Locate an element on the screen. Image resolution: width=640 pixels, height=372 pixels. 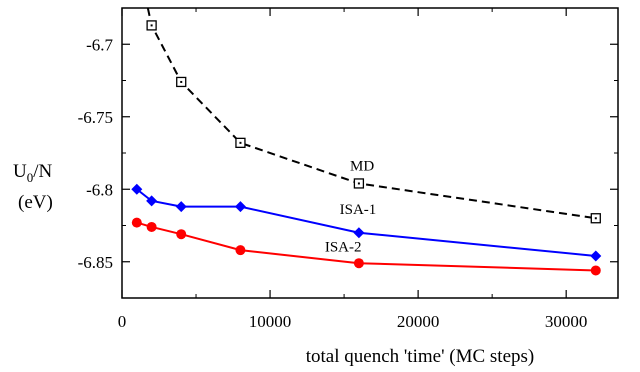
x-tick-labels: 0 10000 20000 30000 is located at coordinates (353, 321).